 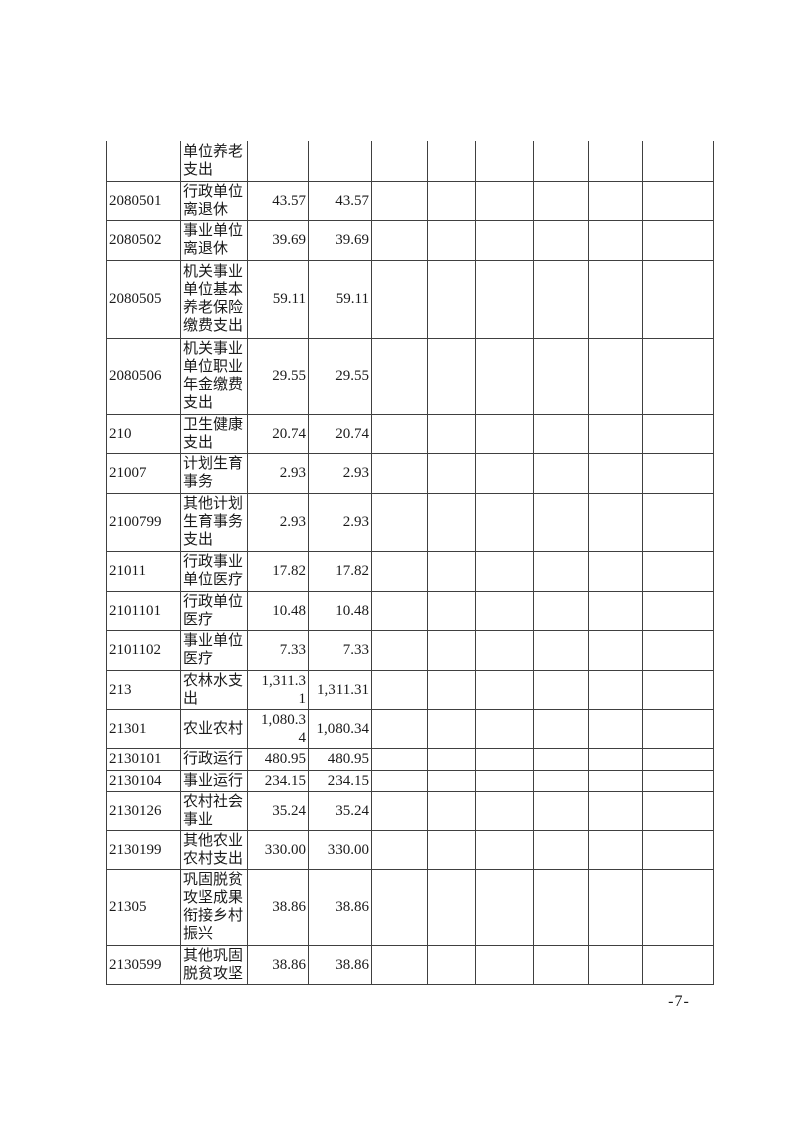 What do you see at coordinates (214, 810) in the screenshot?
I see `budget-item-name-cell: 农村社会事业` at bounding box center [214, 810].